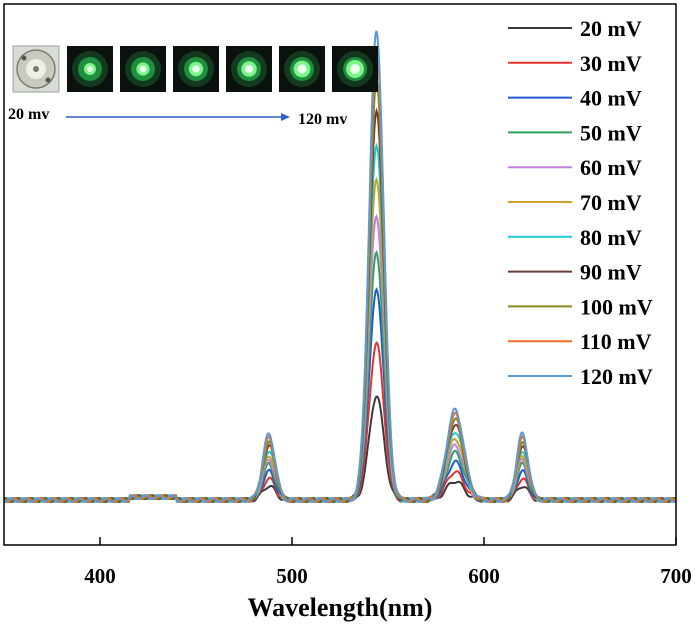  I want to click on legend-label-100mv: 100 mV, so click(616, 306).